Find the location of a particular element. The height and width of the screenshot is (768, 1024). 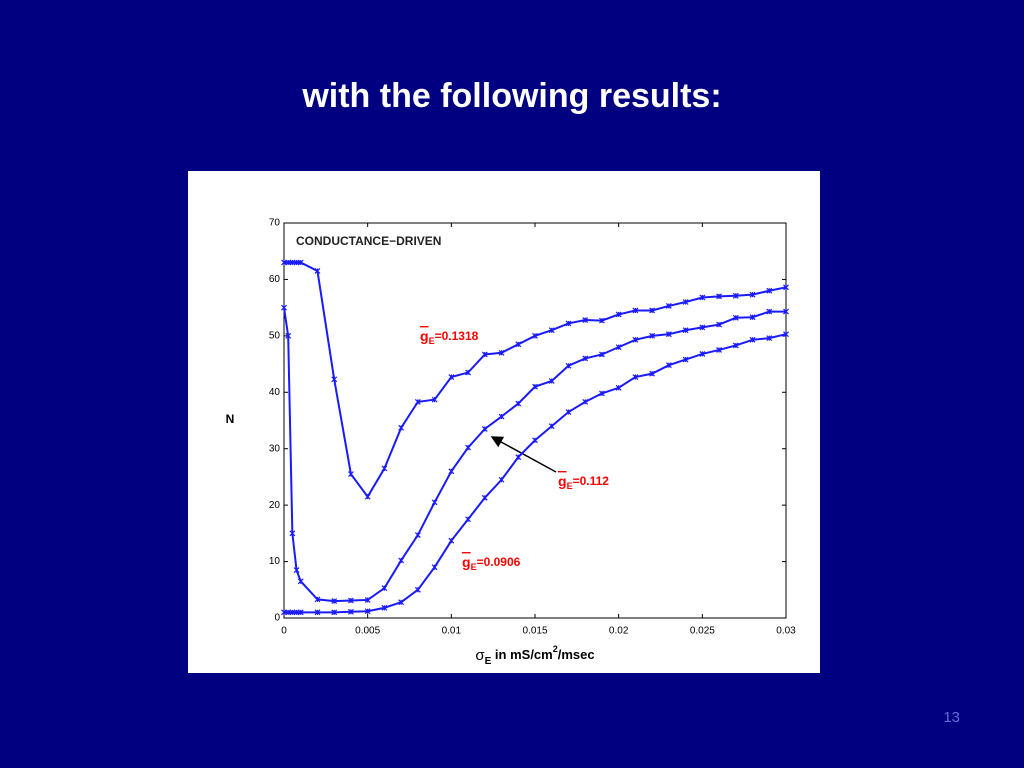

x-tick-label: 0 is located at coordinates (284, 631).